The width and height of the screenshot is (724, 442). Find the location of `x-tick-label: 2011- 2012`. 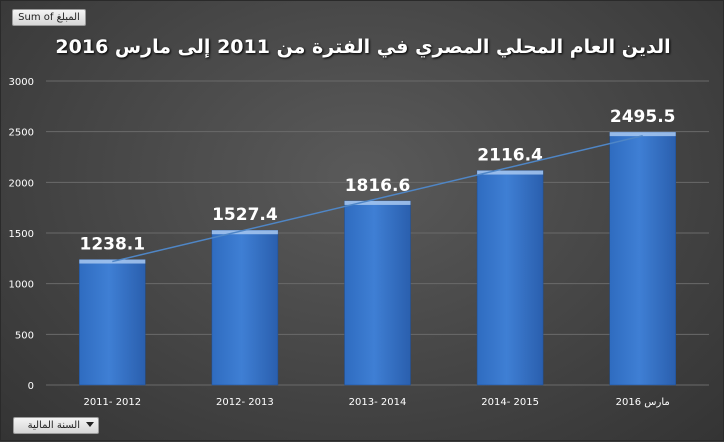

x-tick-label: 2011- 2012 is located at coordinates (112, 402).